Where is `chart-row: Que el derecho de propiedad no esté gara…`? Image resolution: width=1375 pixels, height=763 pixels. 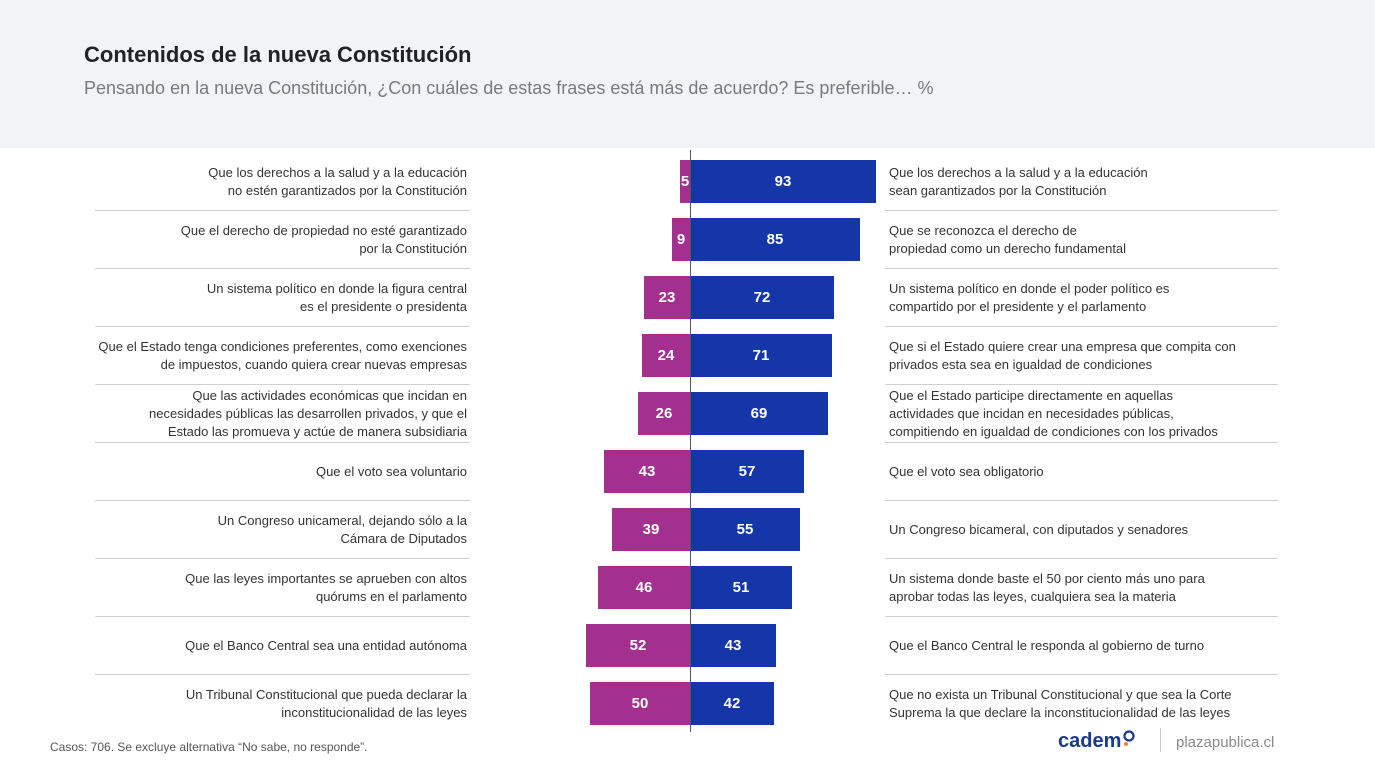
chart-row: Que el derecho de propiedad no esté gara… is located at coordinates (687, 240).